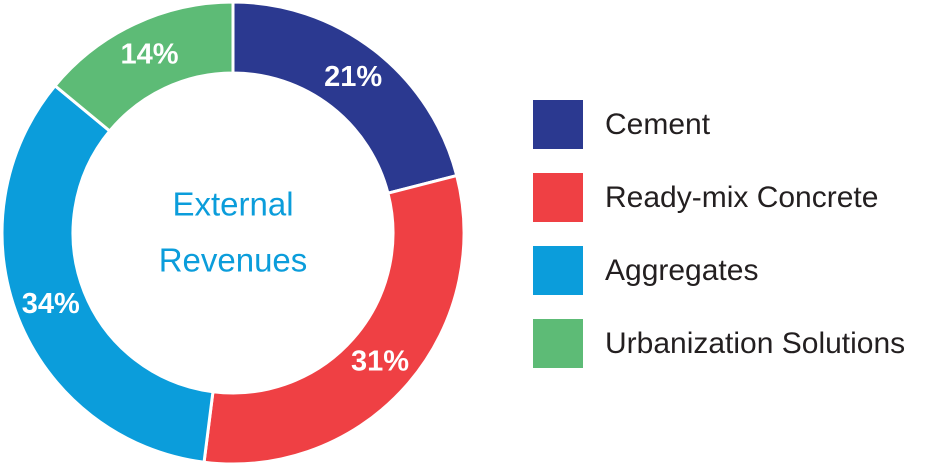 The height and width of the screenshot is (467, 939). What do you see at coordinates (150, 54) in the screenshot?
I see `value-label: 14%` at bounding box center [150, 54].